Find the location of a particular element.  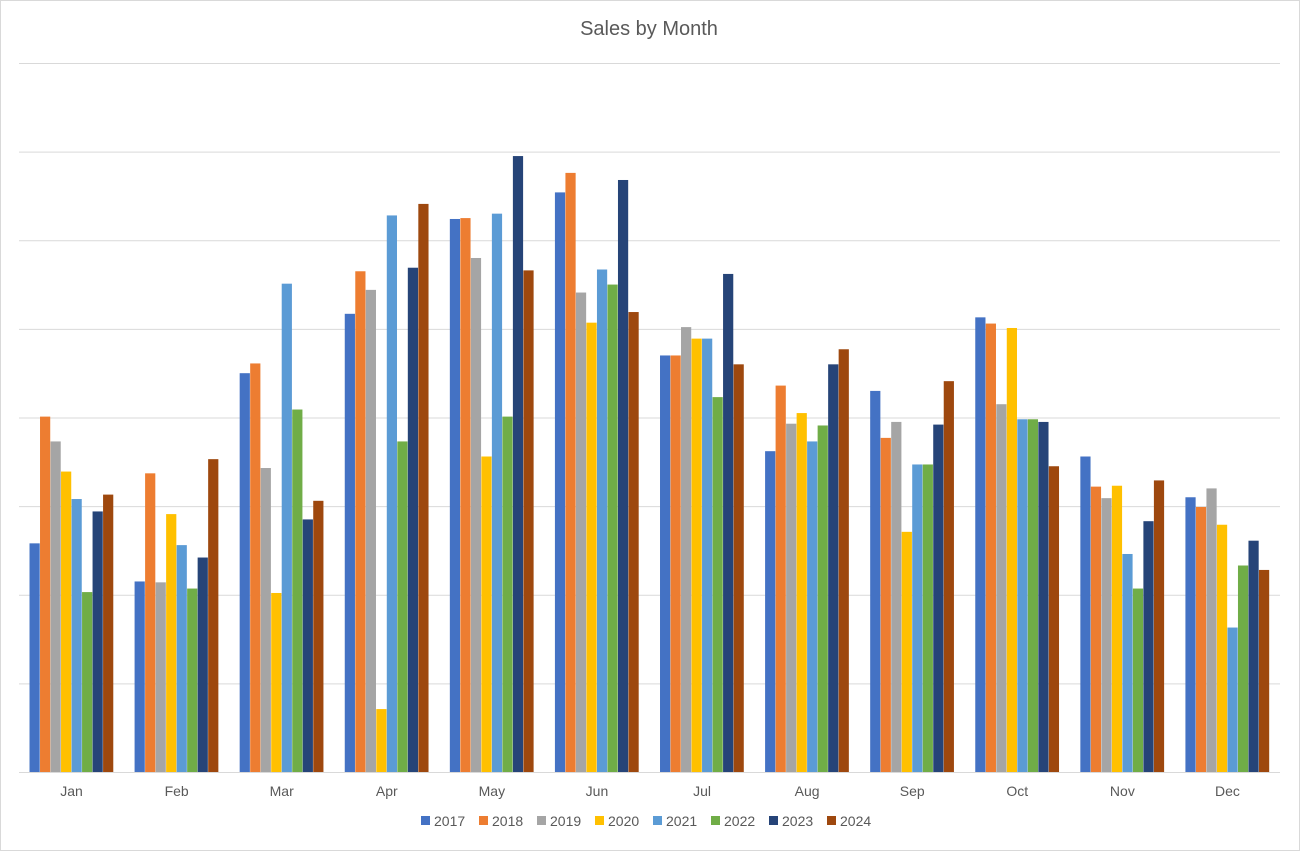

bar-may-2024 is located at coordinates (528, 521).